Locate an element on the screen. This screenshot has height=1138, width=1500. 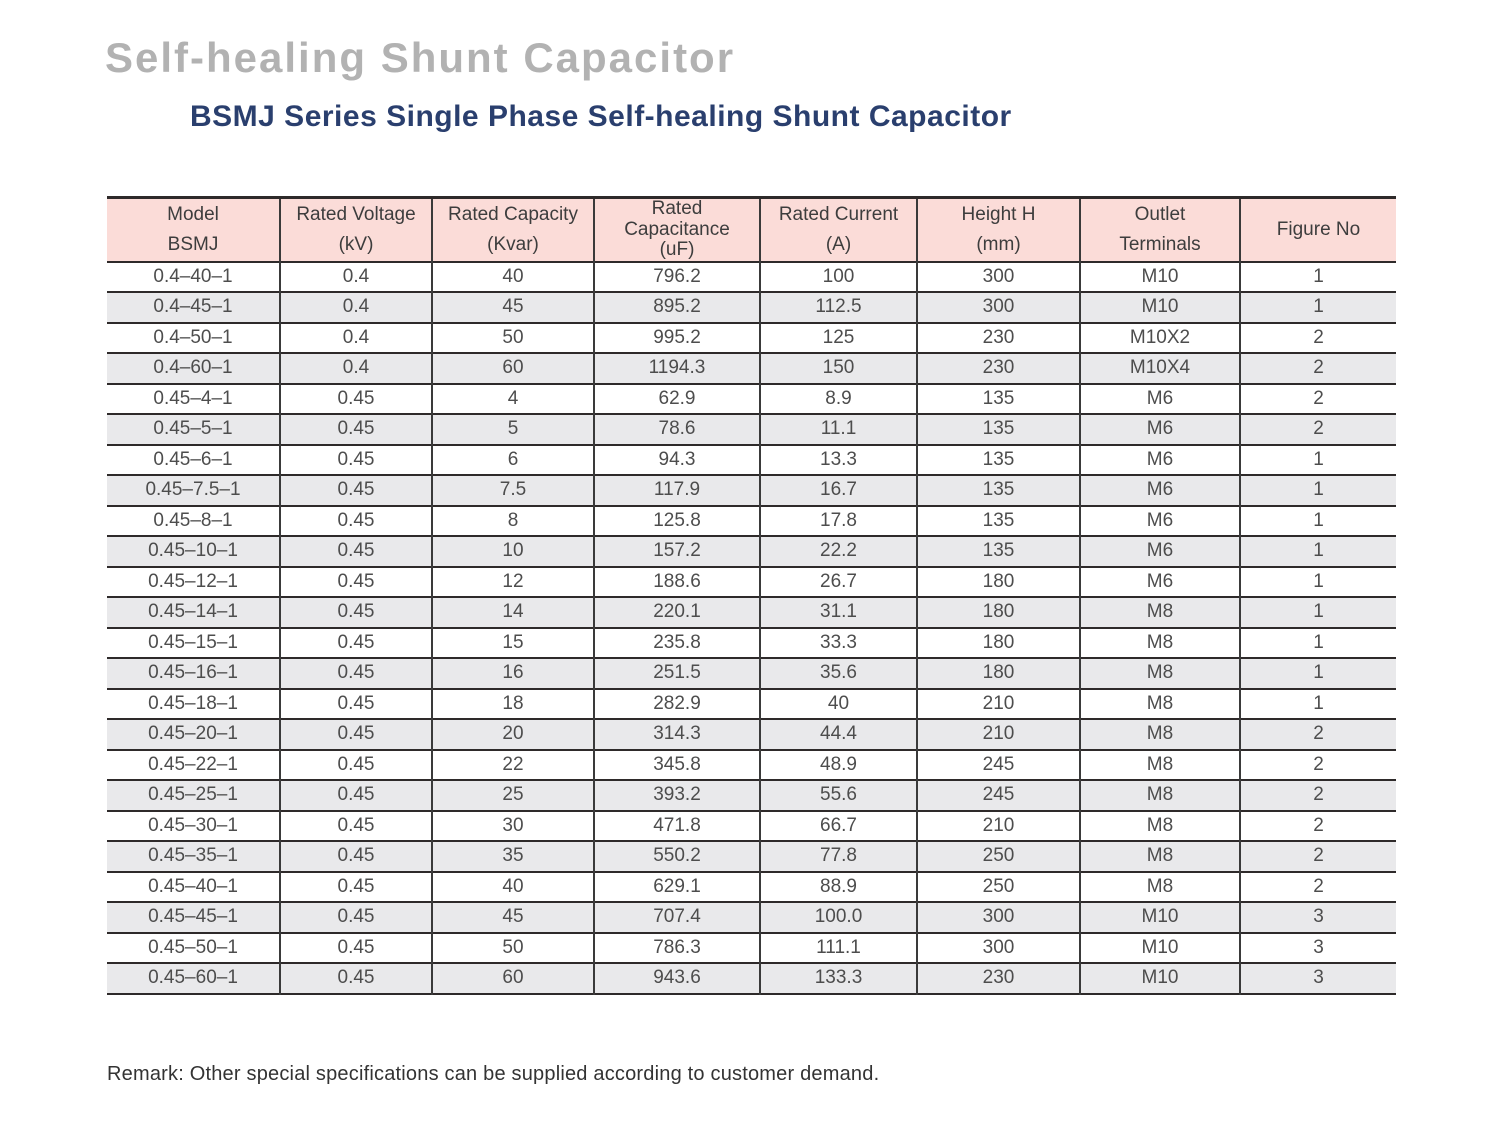
column-header: Model BSMJ is located at coordinates (193, 229).